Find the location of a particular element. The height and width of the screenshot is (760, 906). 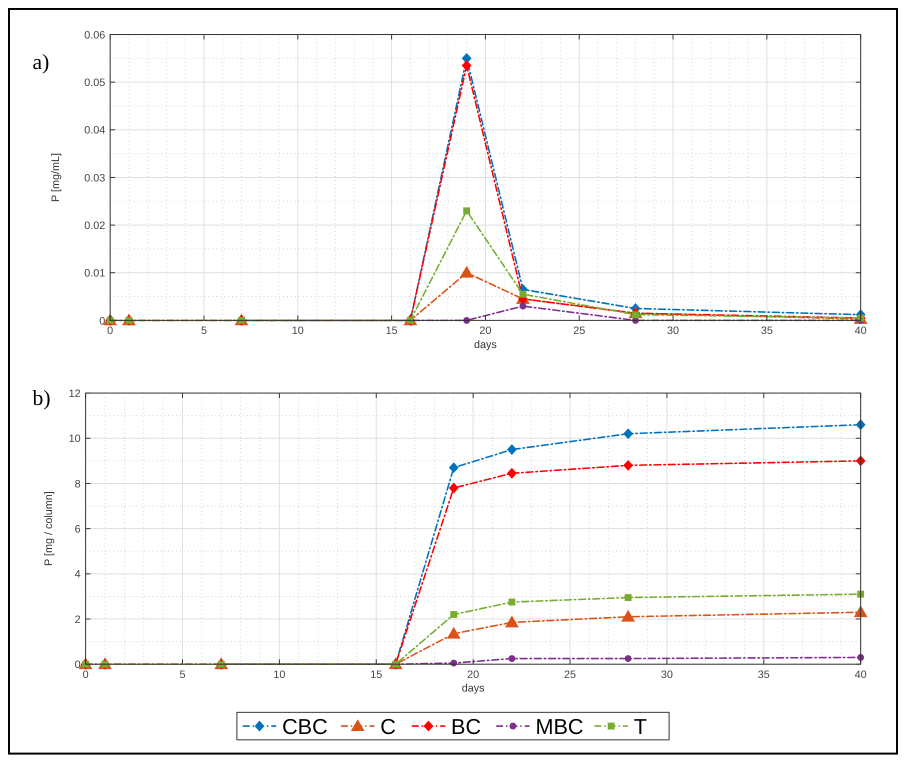

y-tick-label: 8 is located at coordinates (77, 484).